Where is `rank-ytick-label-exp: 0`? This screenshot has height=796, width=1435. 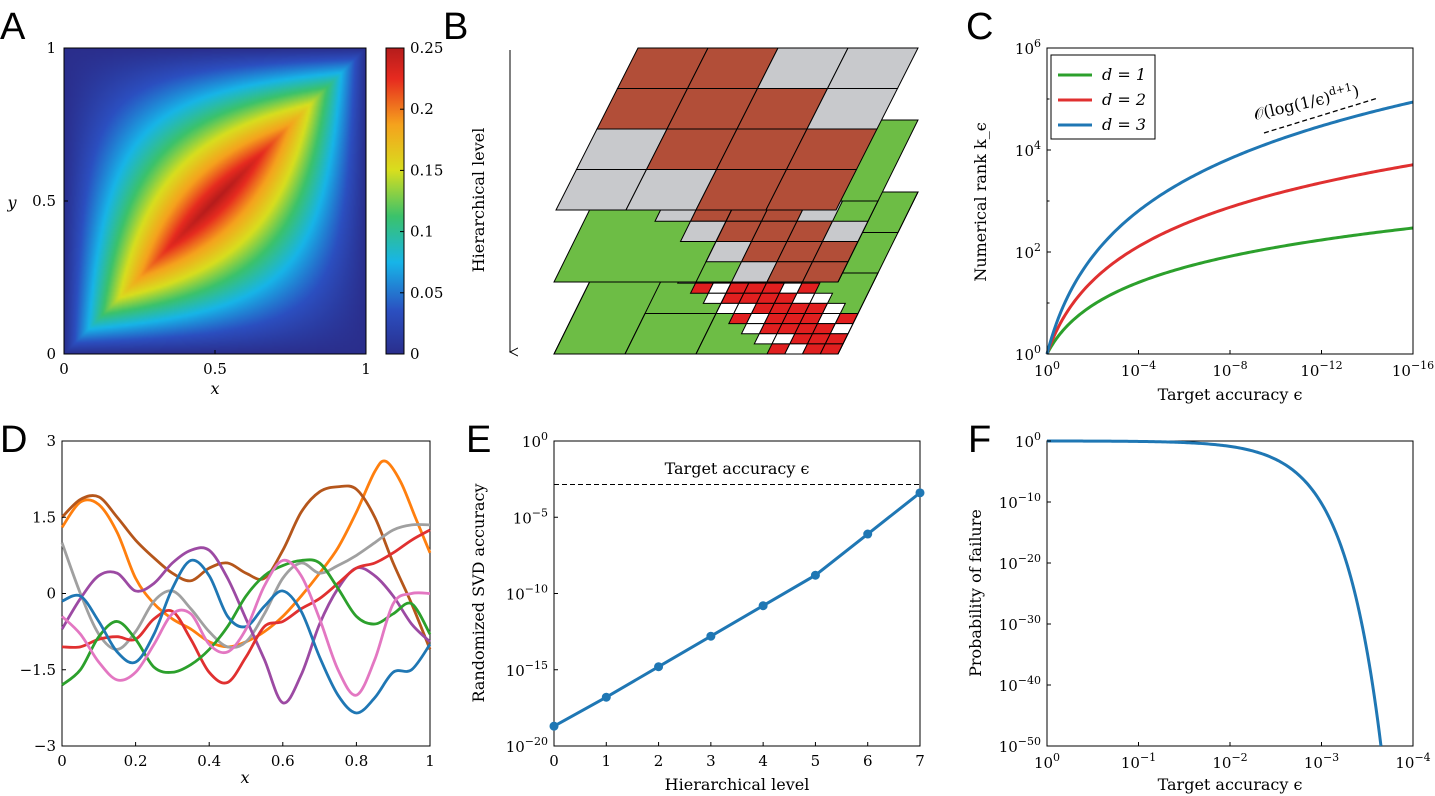
rank-ytick-label-exp: 0 is located at coordinates (1037, 349).